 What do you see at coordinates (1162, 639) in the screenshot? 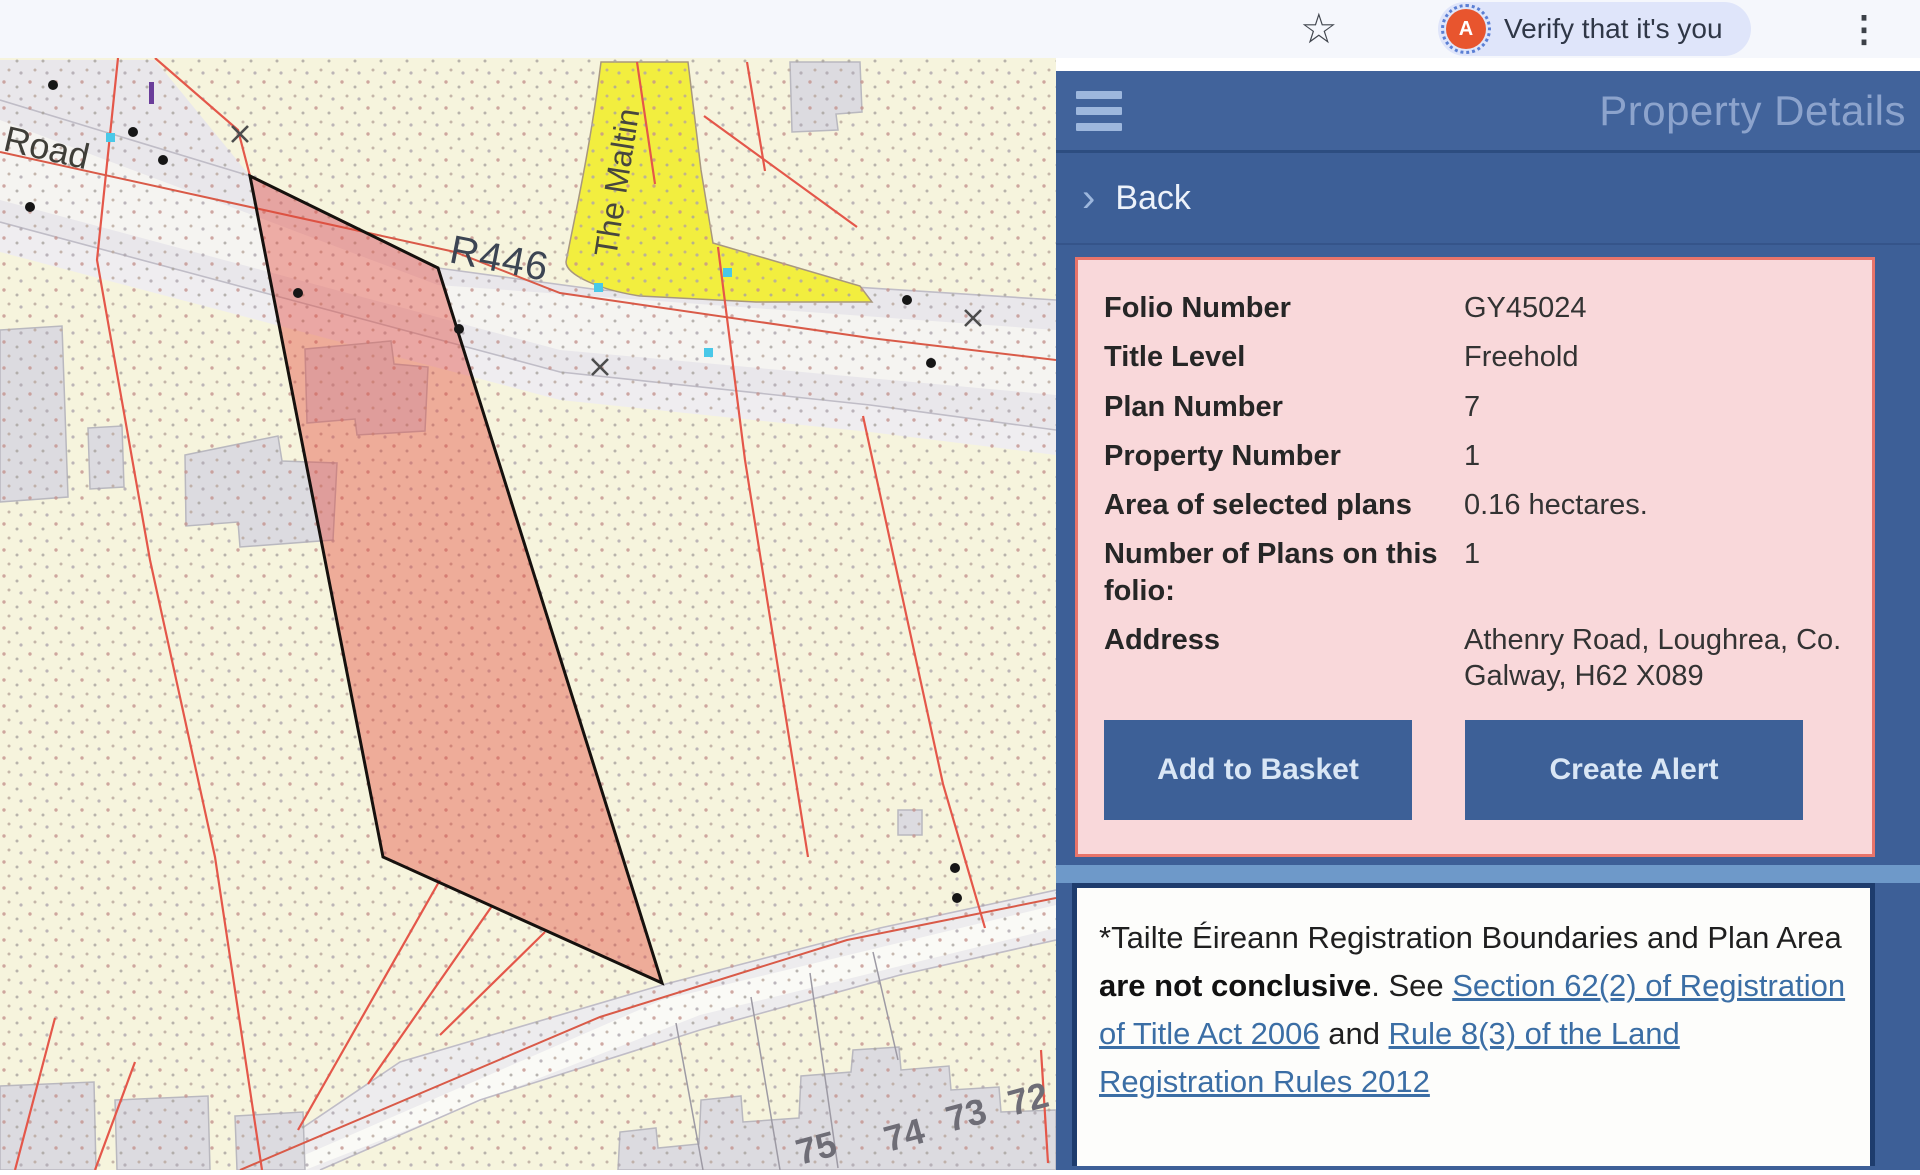
I see `detail-label: Address` at bounding box center [1162, 639].